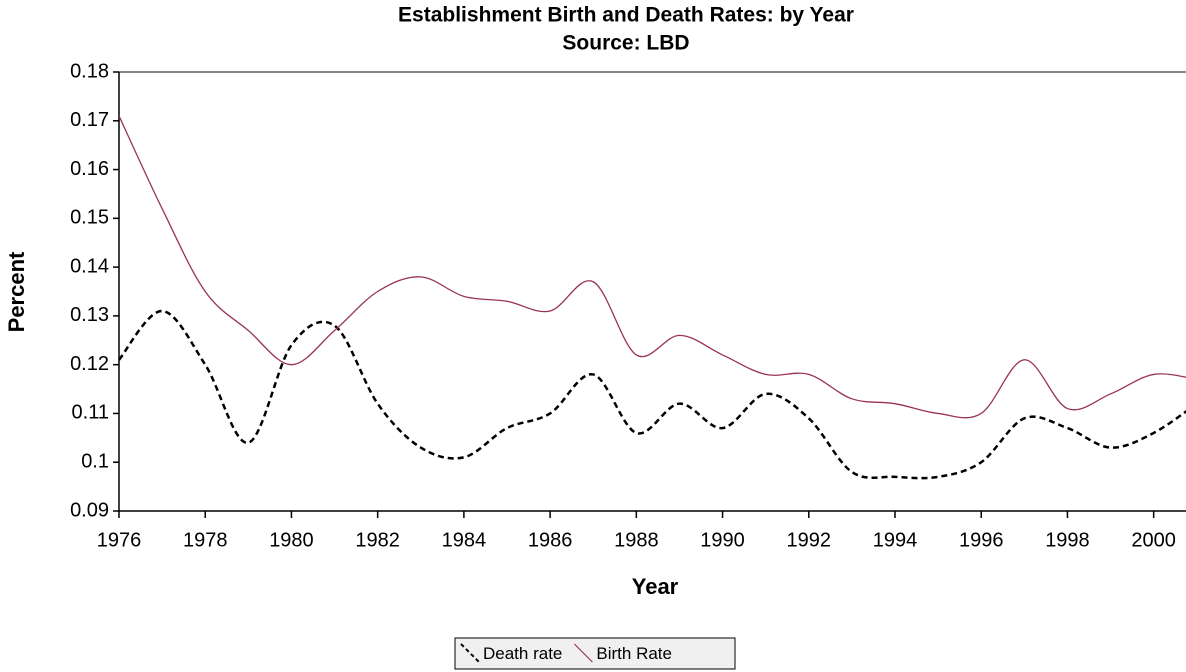 This screenshot has width=1186, height=672. Describe the element at coordinates (809, 540) in the screenshot. I see `x-tick-label: 1992` at that location.